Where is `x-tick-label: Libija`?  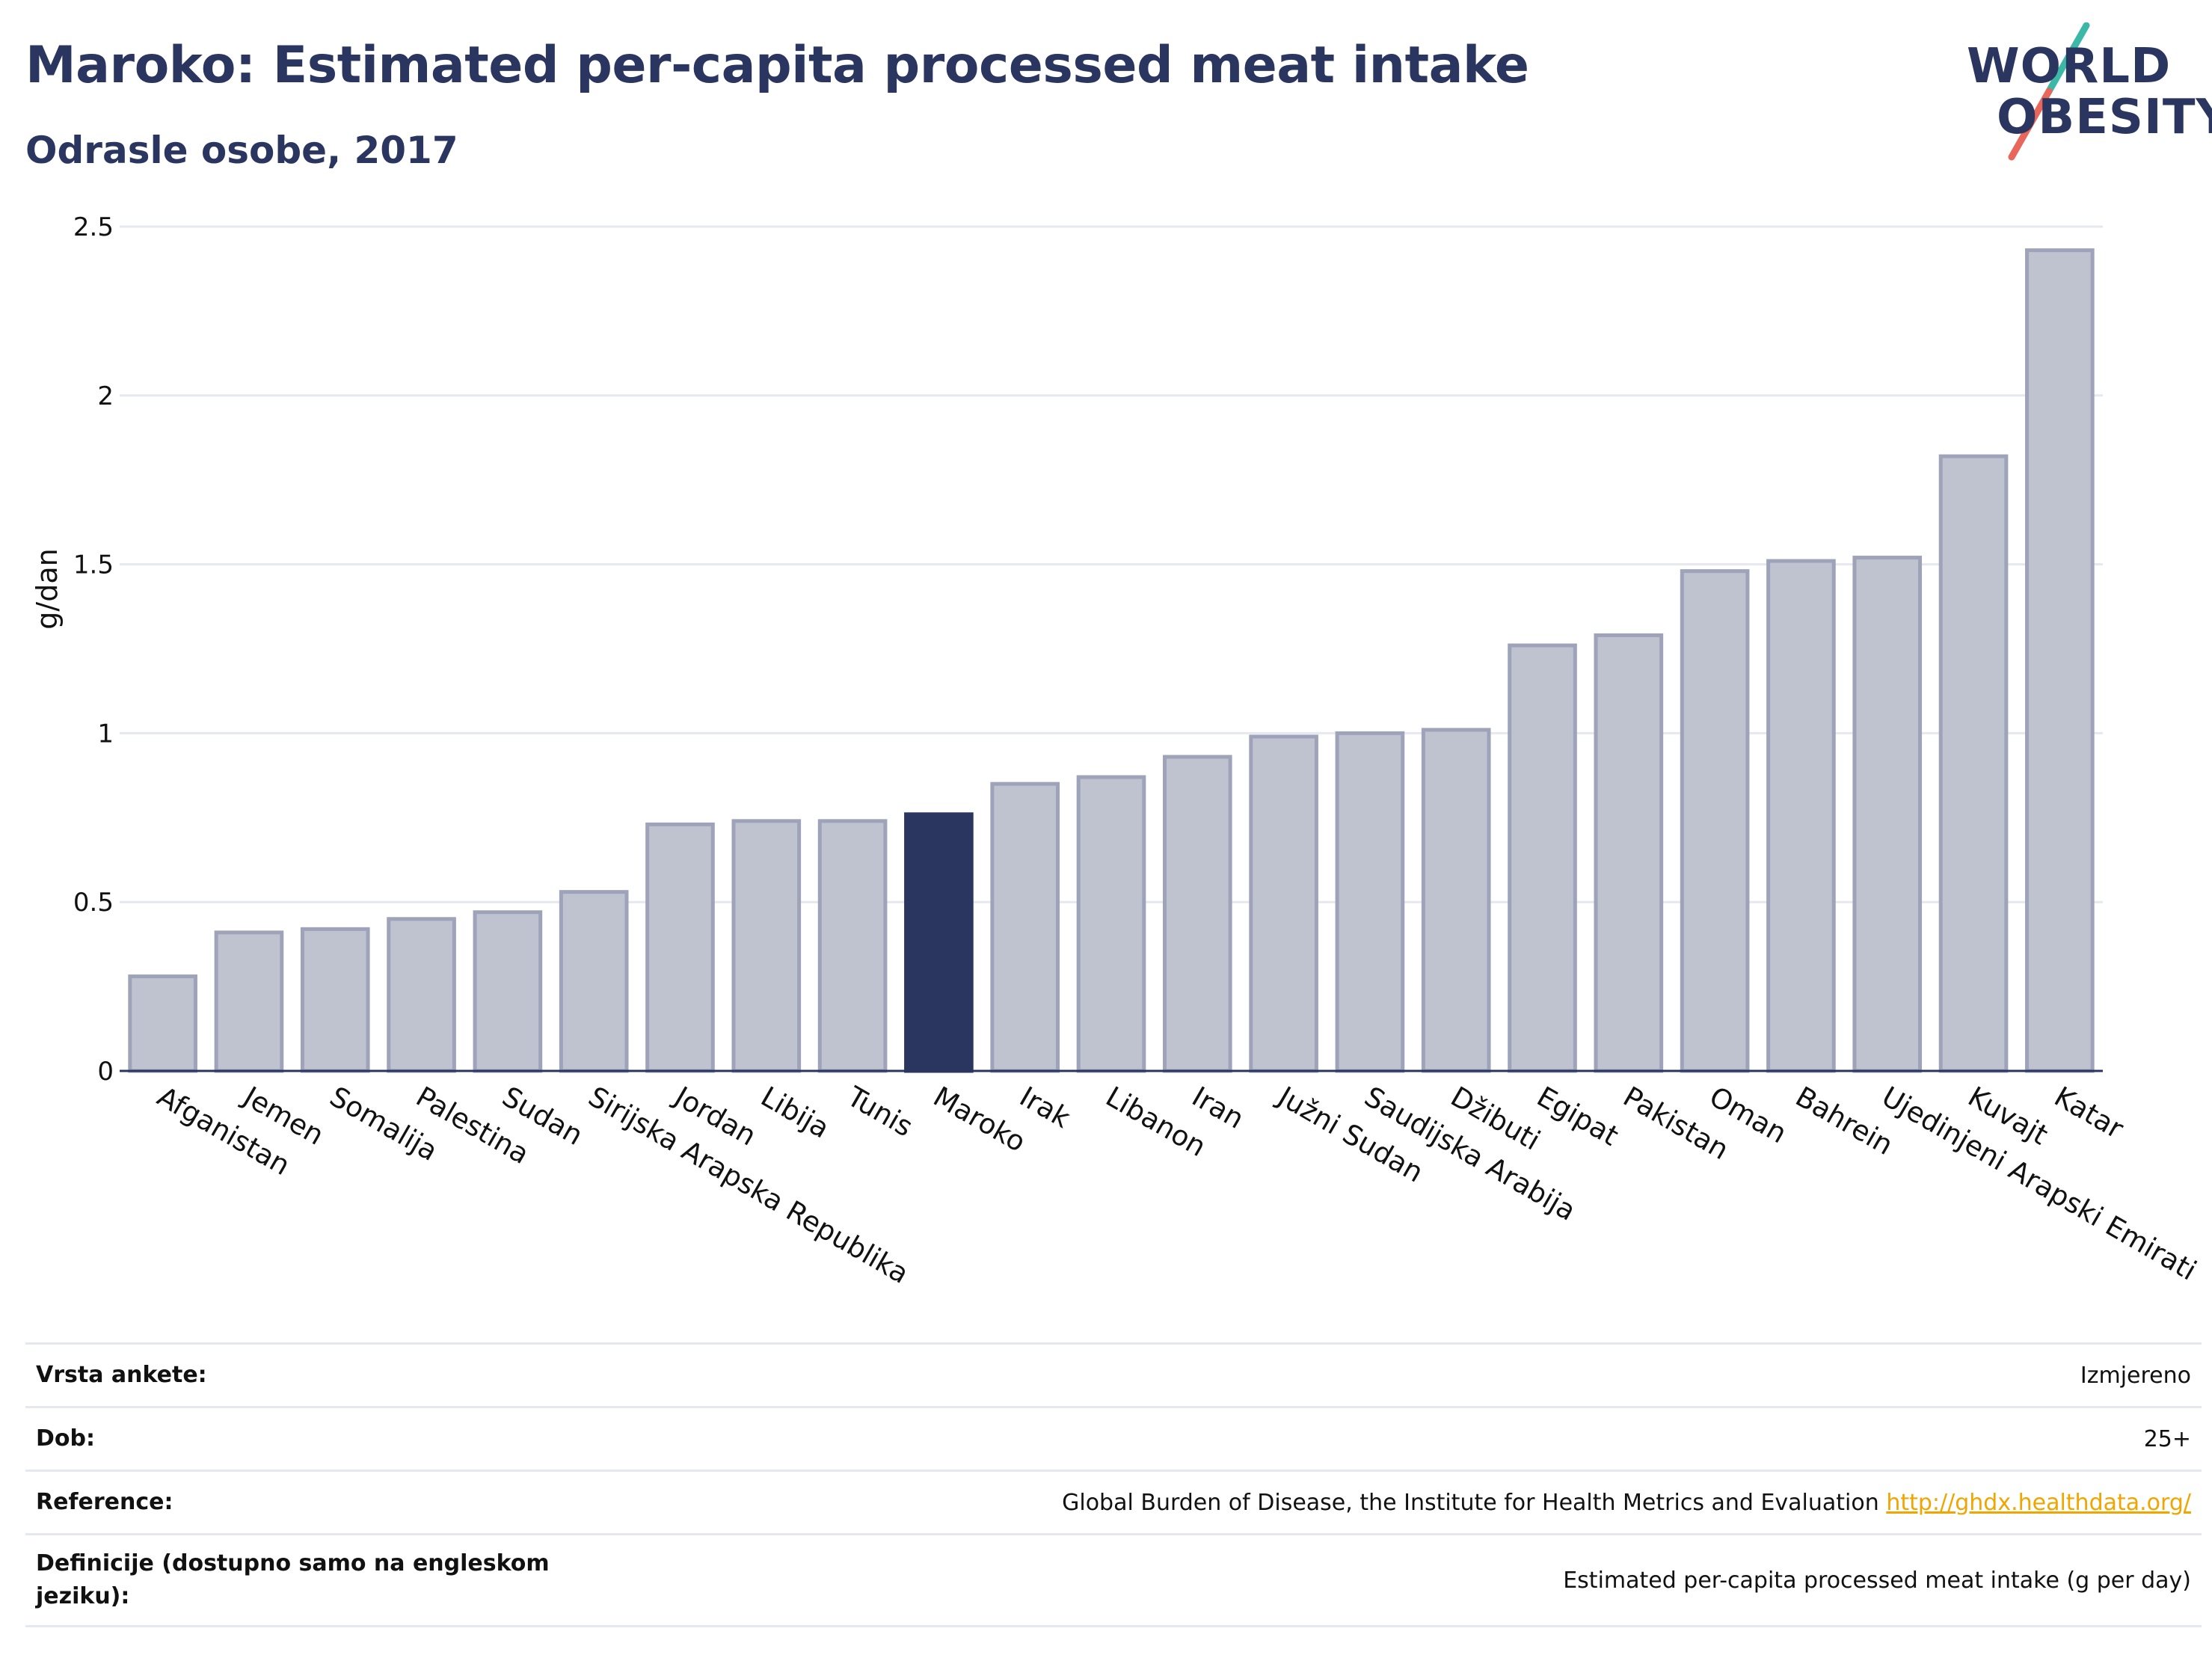 x-tick-label: Libija is located at coordinates (795, 1113).